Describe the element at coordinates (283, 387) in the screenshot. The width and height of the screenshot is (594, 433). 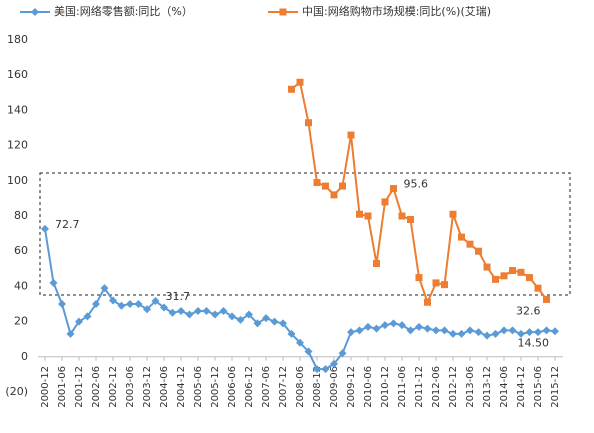
I see `x-tick-label: 2007-12` at that location.